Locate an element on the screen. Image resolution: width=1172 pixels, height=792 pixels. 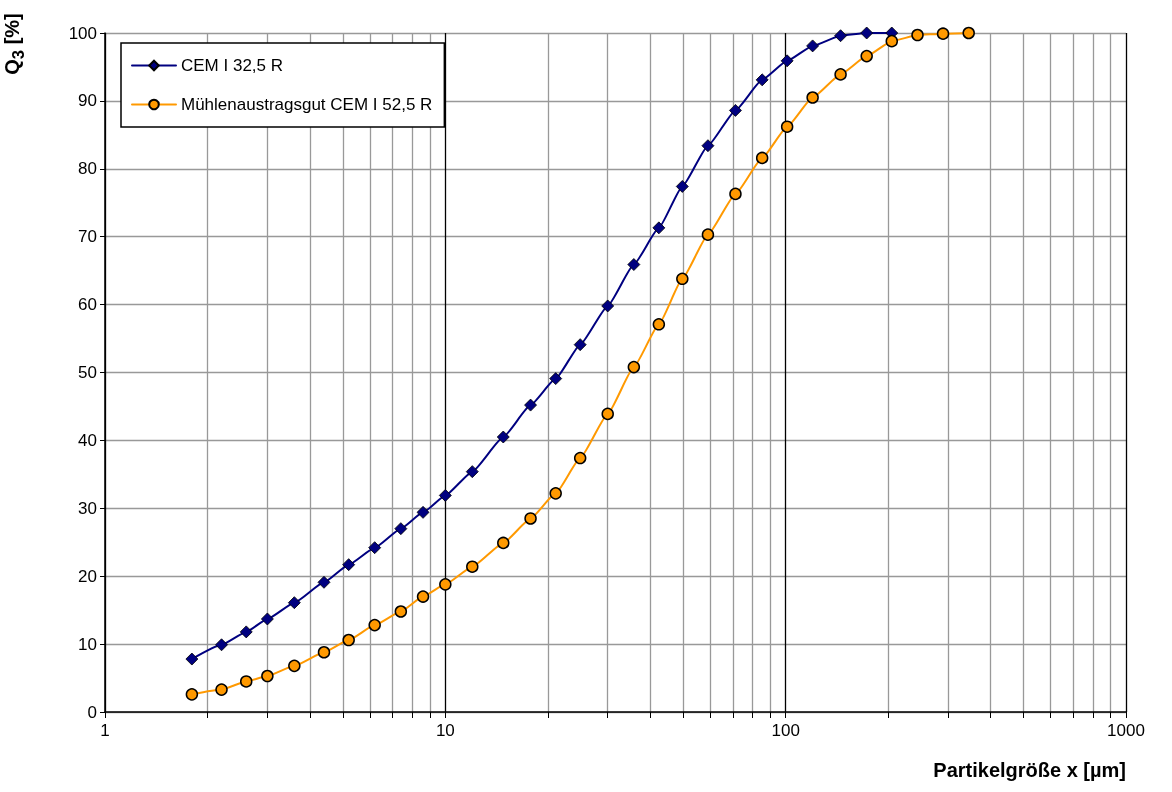
y-tick-label: 90 is located at coordinates (87, 101).